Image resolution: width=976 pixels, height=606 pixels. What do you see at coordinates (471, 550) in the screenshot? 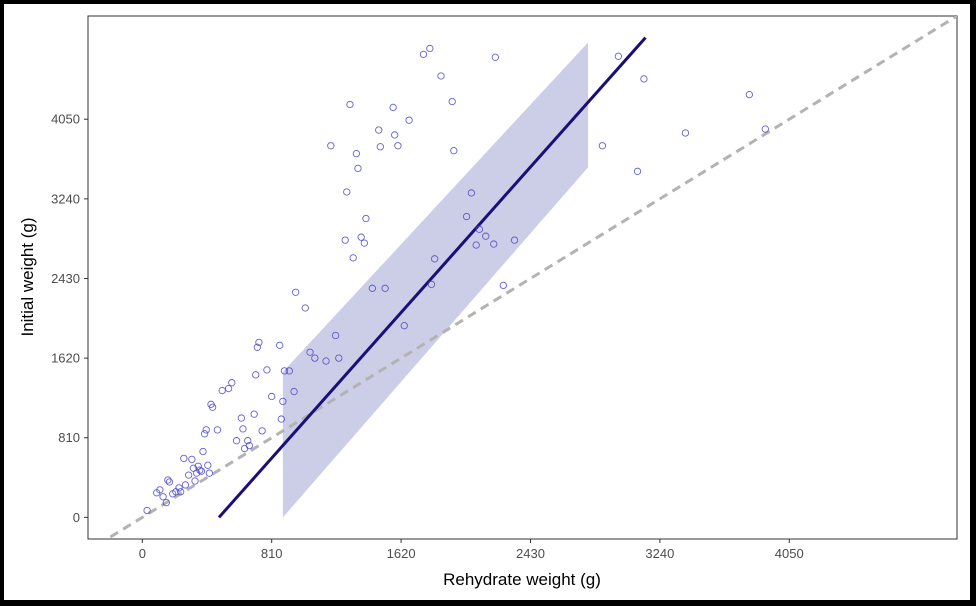
I see `x-axis-ticks: 0 810 1620 2430 3240 4050` at bounding box center [471, 550].